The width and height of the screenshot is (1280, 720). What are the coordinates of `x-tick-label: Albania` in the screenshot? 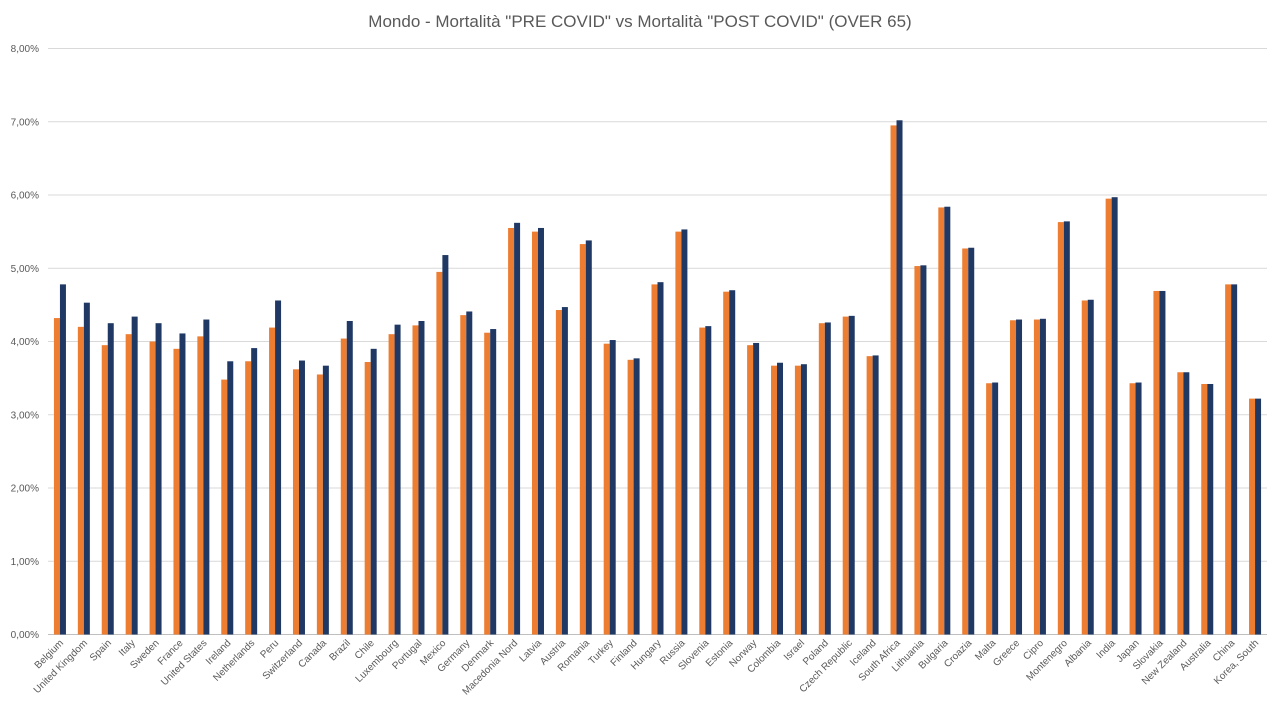 It's located at (1078, 654).